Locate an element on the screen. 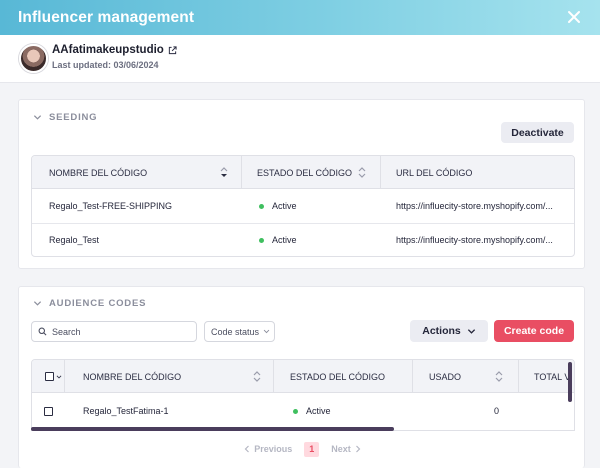  search-placeholder: Search is located at coordinates (66, 331).